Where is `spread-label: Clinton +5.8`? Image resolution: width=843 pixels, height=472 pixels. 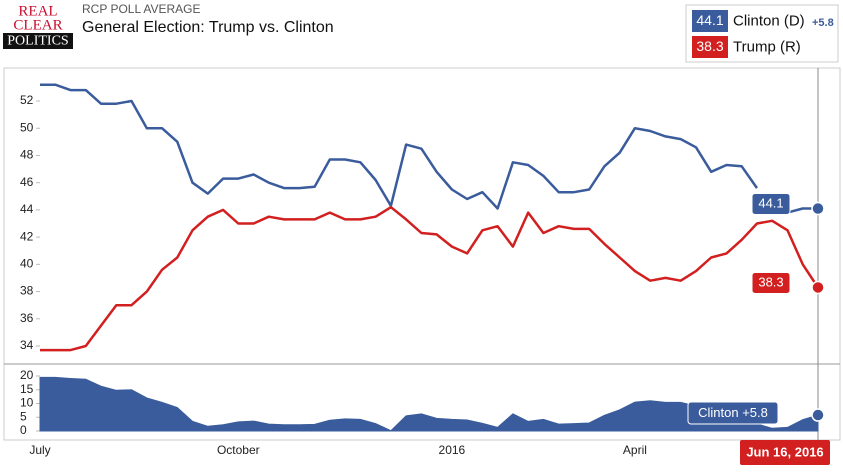
spread-label: Clinton +5.8 is located at coordinates (733, 412).